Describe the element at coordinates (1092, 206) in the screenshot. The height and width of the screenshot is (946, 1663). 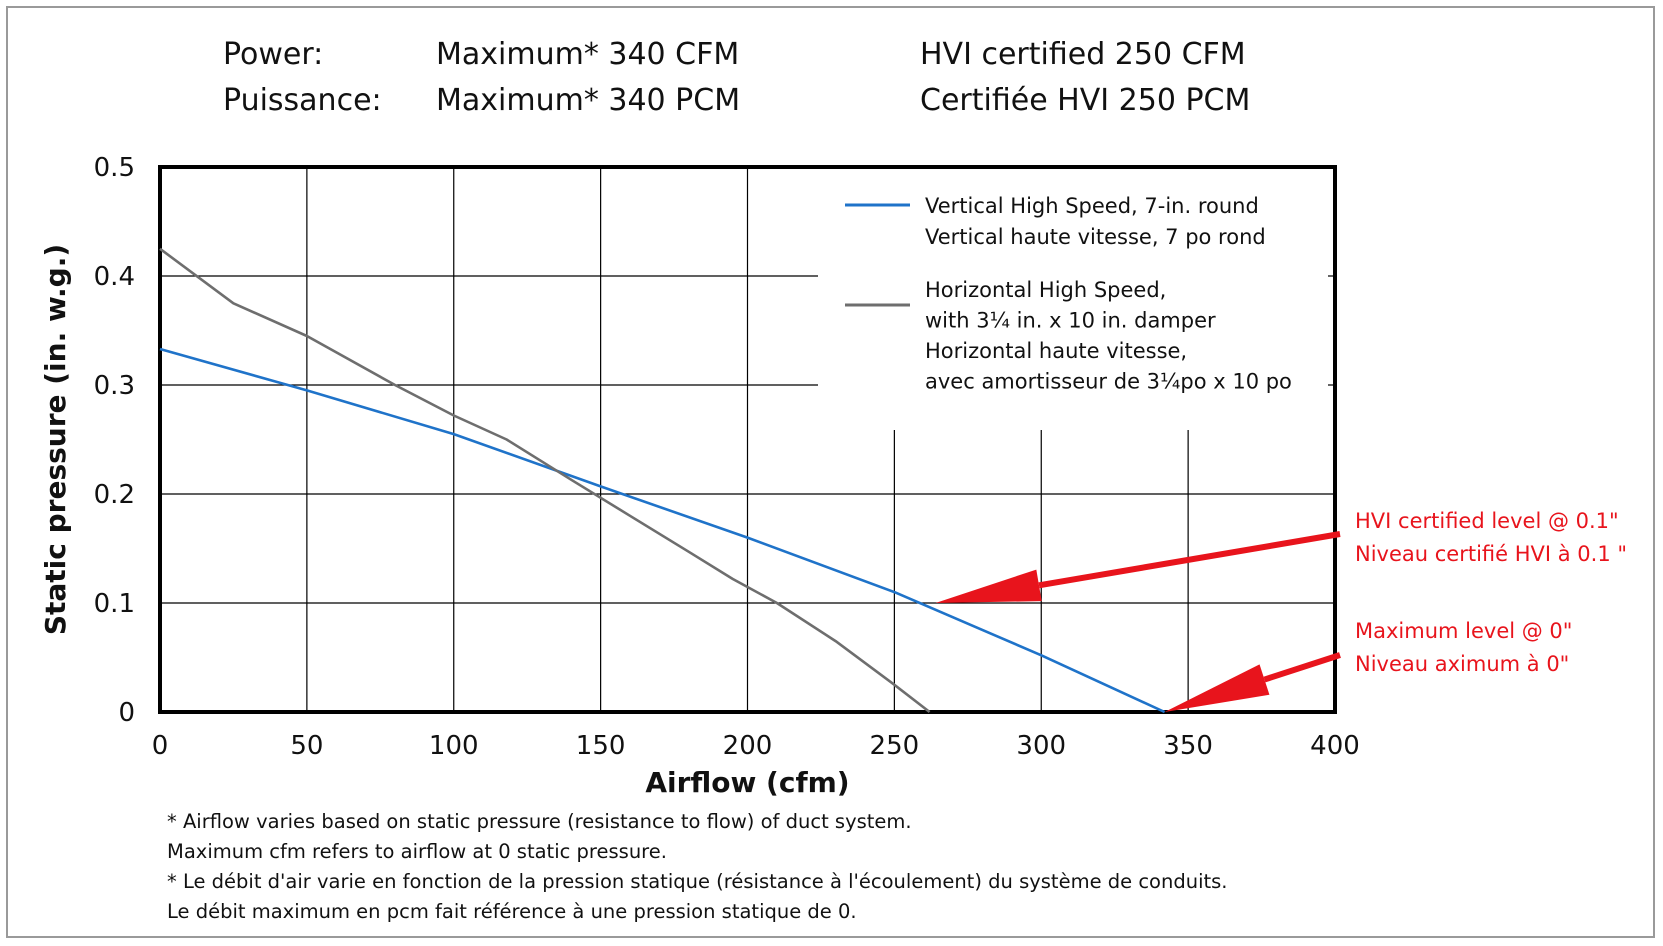
I see `legend-label: Vertical High Speed, 7-in. round` at that location.